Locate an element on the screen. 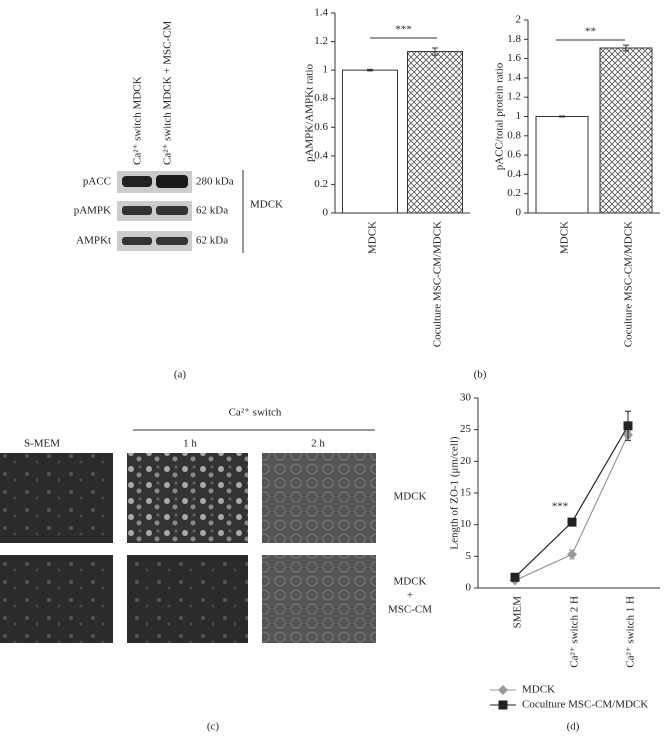 Image resolution: width=664 pixels, height=736 pixels. y-axis-label: Length of ZO-1 (μm/cell) is located at coordinates (455, 492).